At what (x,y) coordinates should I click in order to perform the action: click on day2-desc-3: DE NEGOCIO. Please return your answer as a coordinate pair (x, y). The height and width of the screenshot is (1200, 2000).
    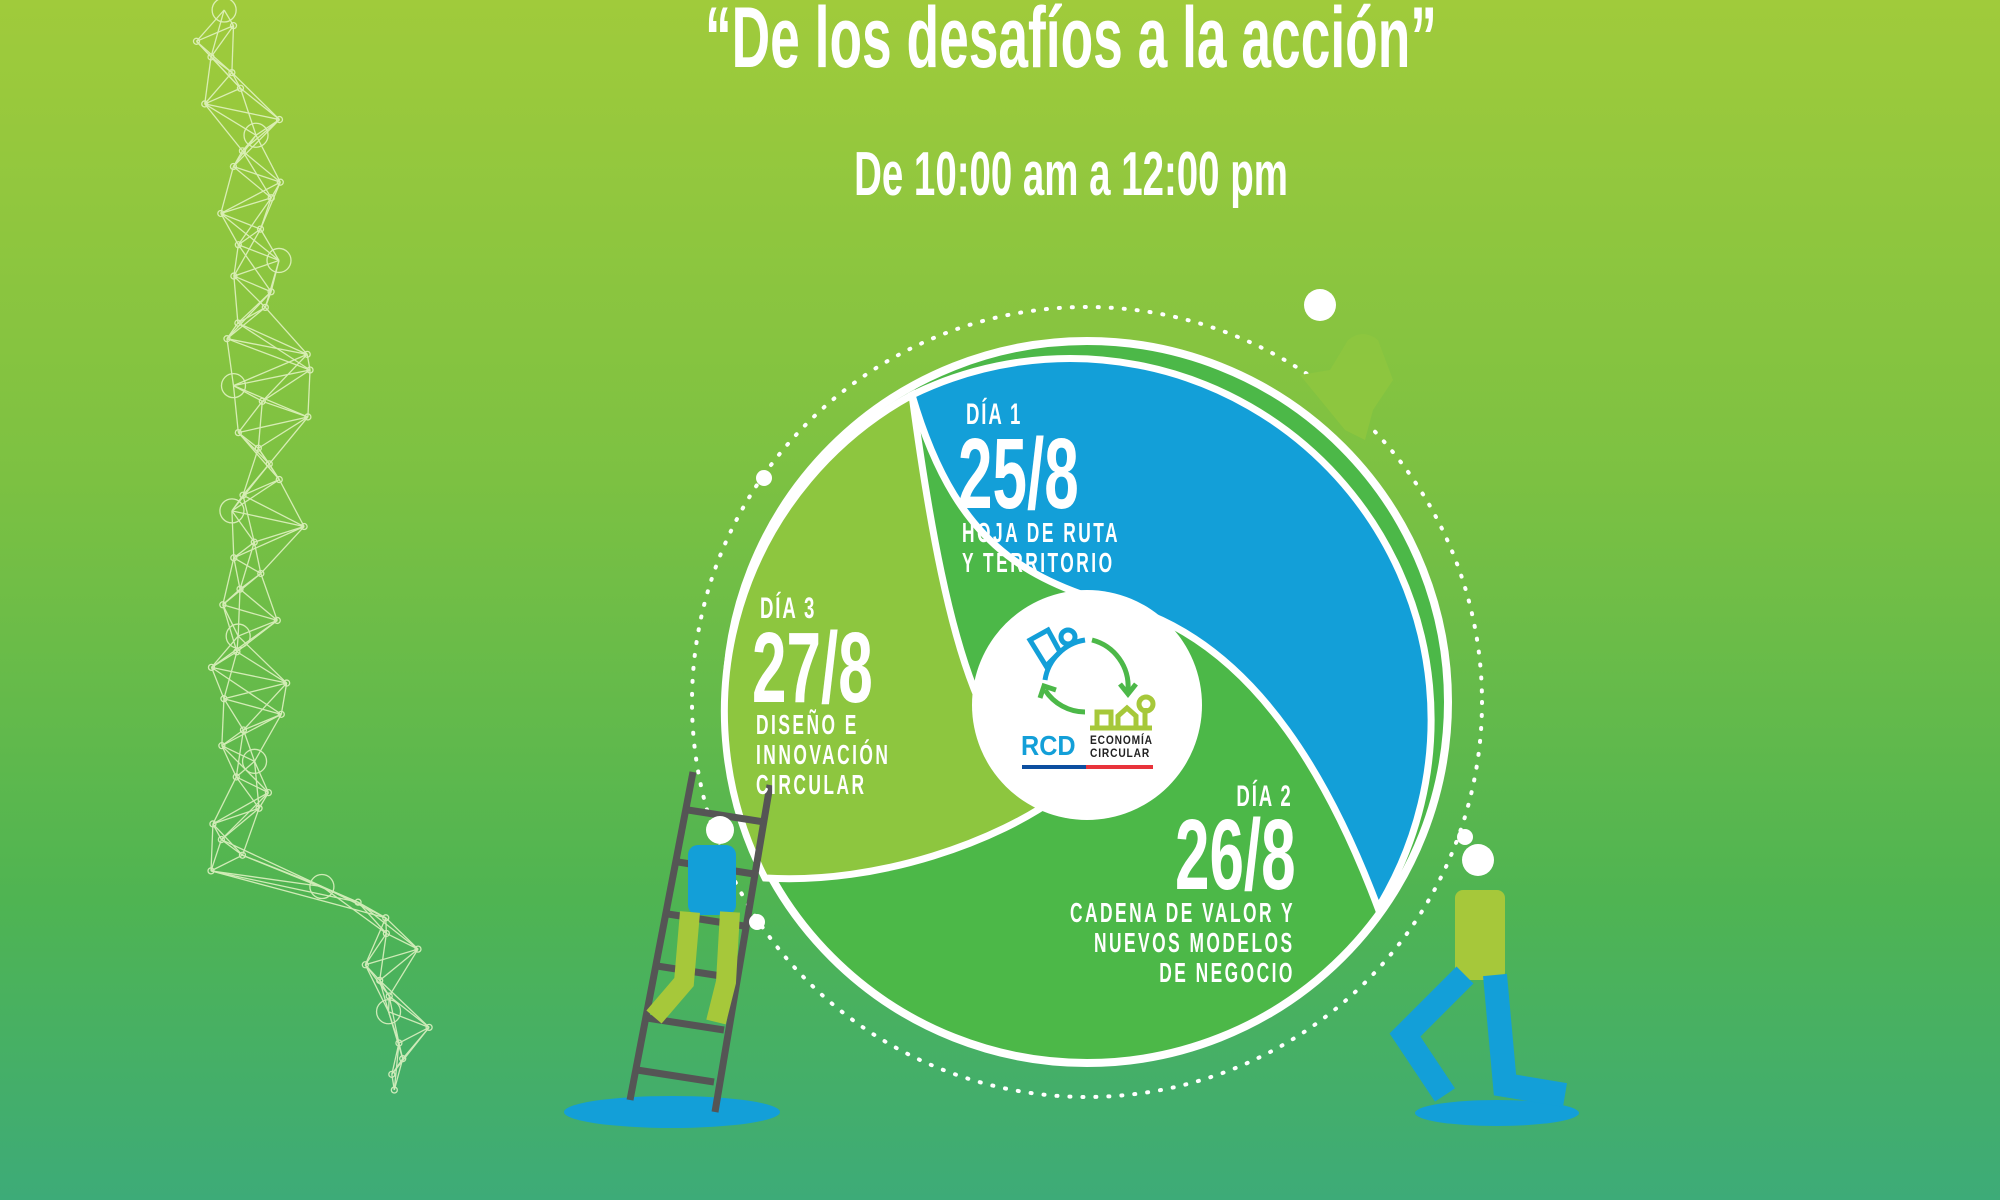
    Looking at the image, I should click on (1227, 972).